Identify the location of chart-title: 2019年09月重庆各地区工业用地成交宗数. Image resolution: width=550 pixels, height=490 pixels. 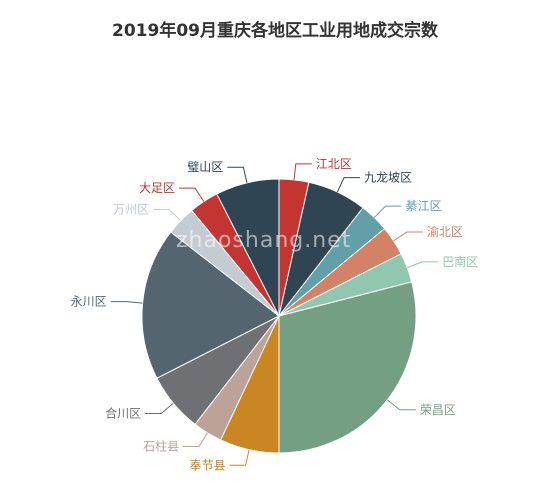
(275, 31).